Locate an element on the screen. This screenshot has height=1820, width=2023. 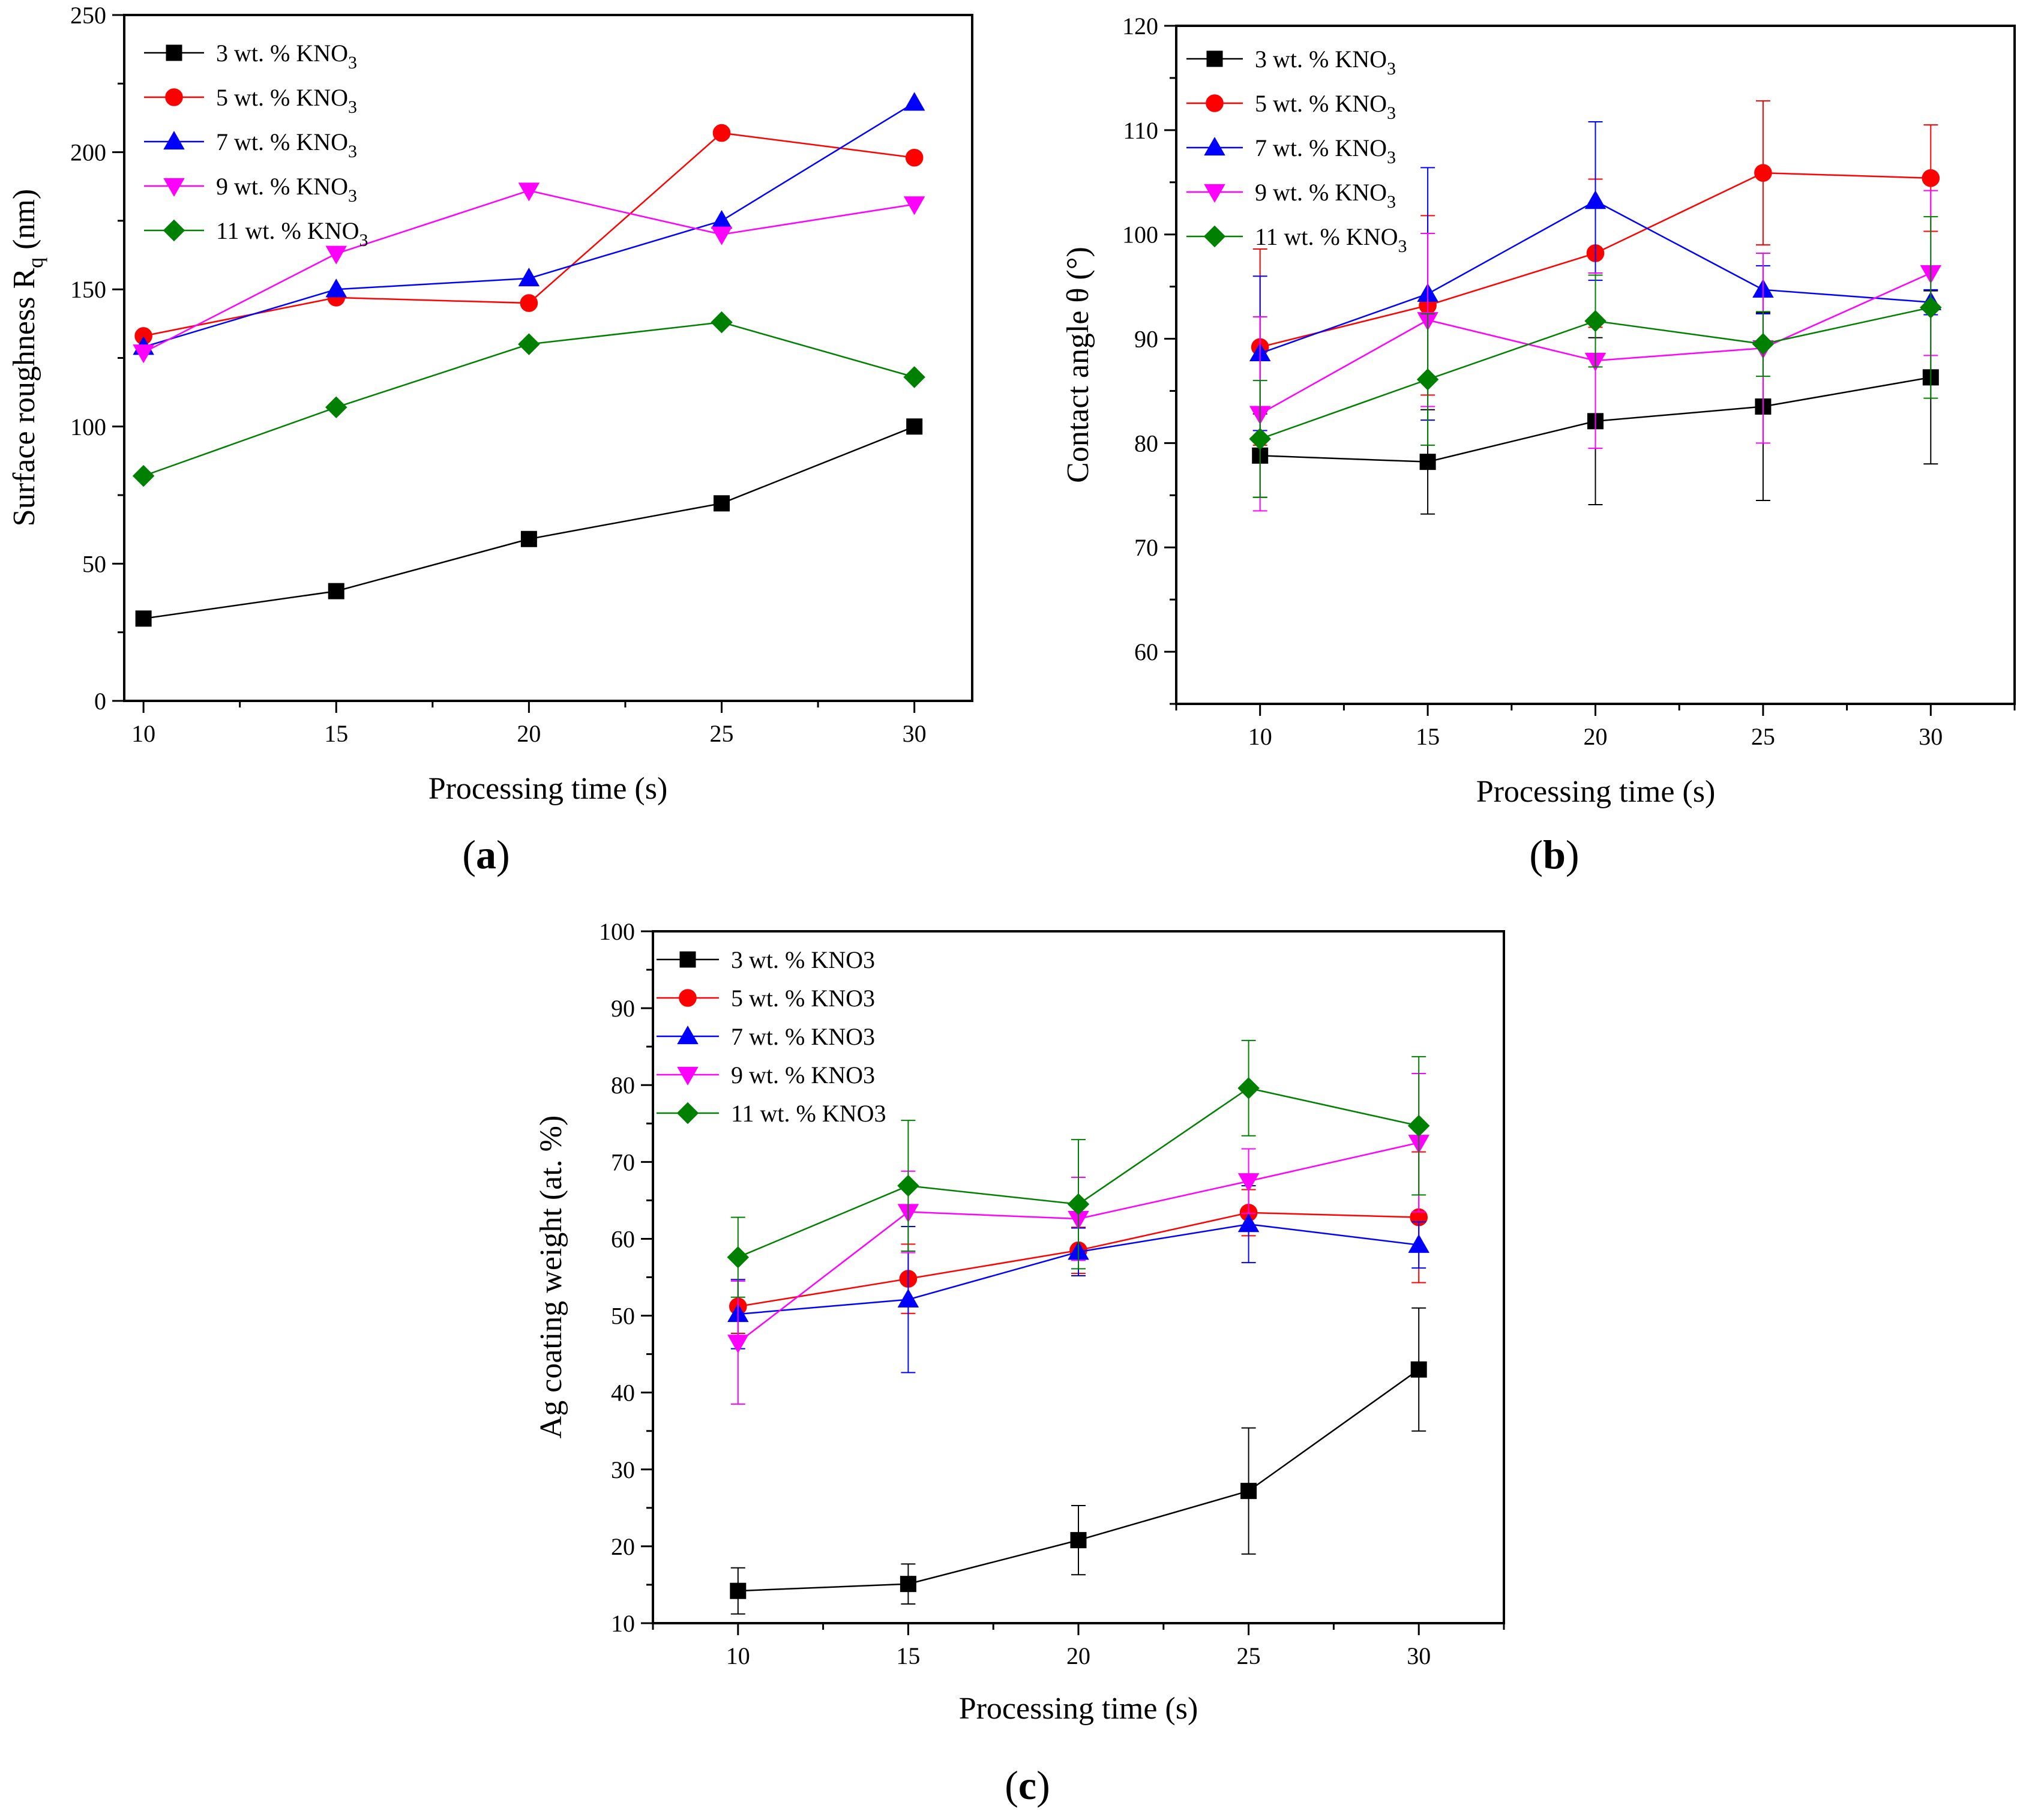
x-tick-label: 10 is located at coordinates (1260, 737).